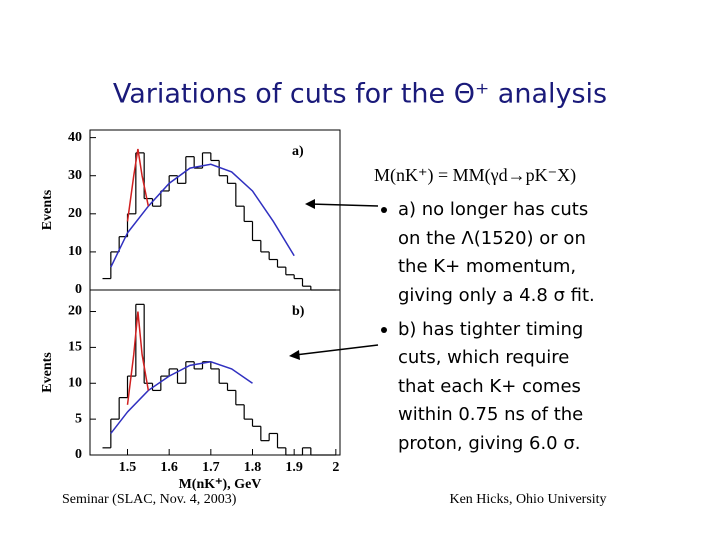  I want to click on bullet-line: proton, giving 6.0 σ., so click(489, 443).